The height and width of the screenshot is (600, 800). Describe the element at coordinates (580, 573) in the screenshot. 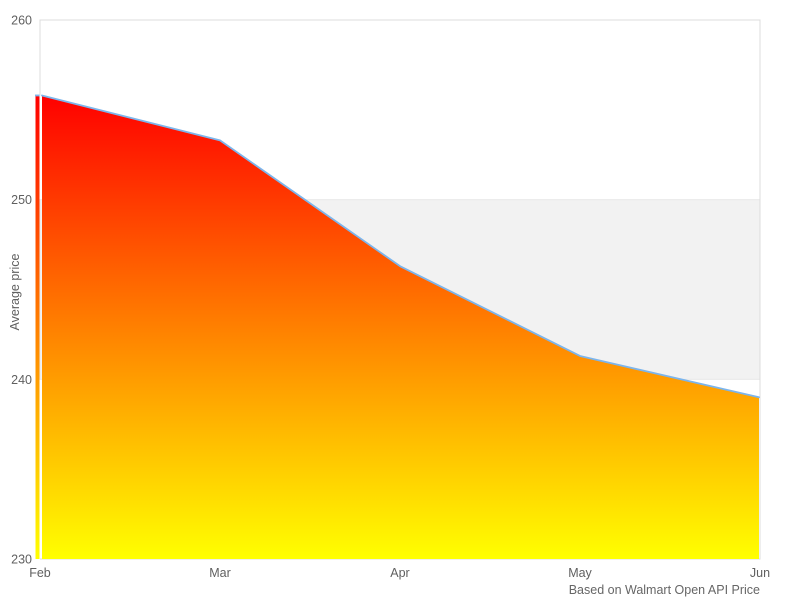

I see `x-tick-label: May` at that location.